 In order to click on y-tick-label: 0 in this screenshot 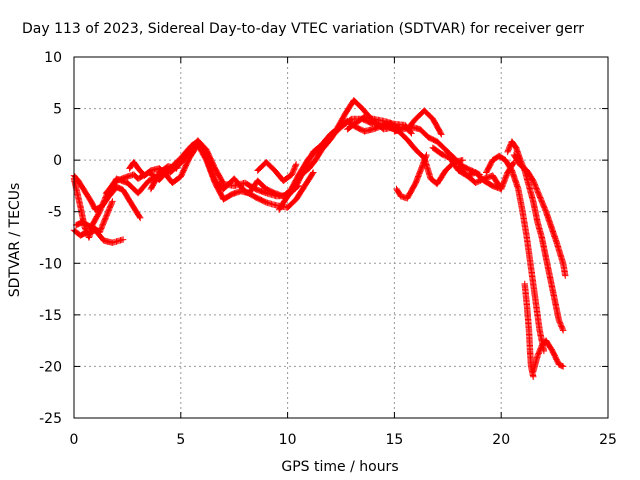, I will do `click(57, 161)`.